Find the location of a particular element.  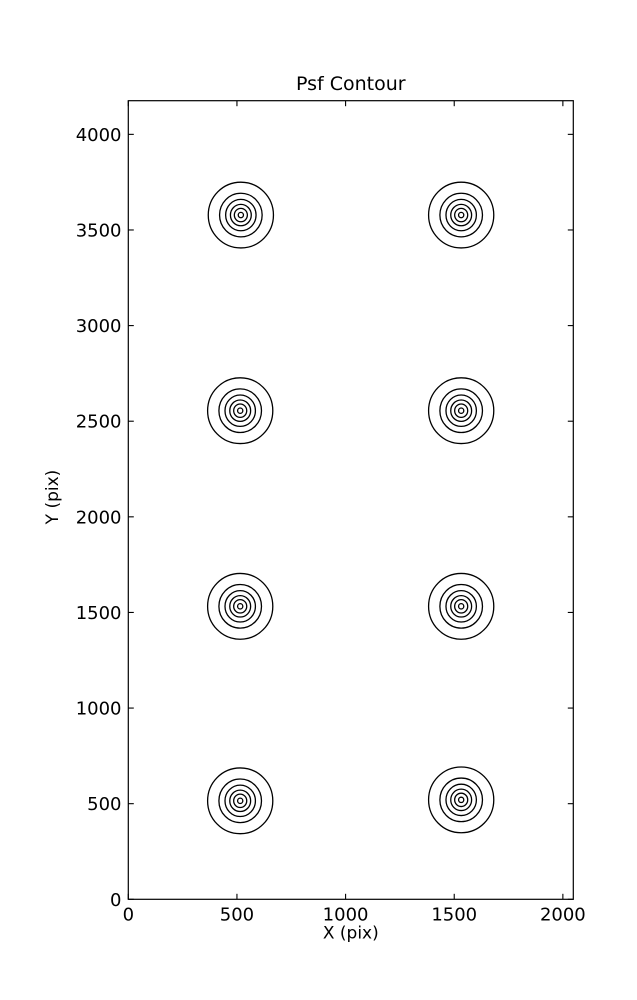

x-axis-label: X (pix) is located at coordinates (351, 934).